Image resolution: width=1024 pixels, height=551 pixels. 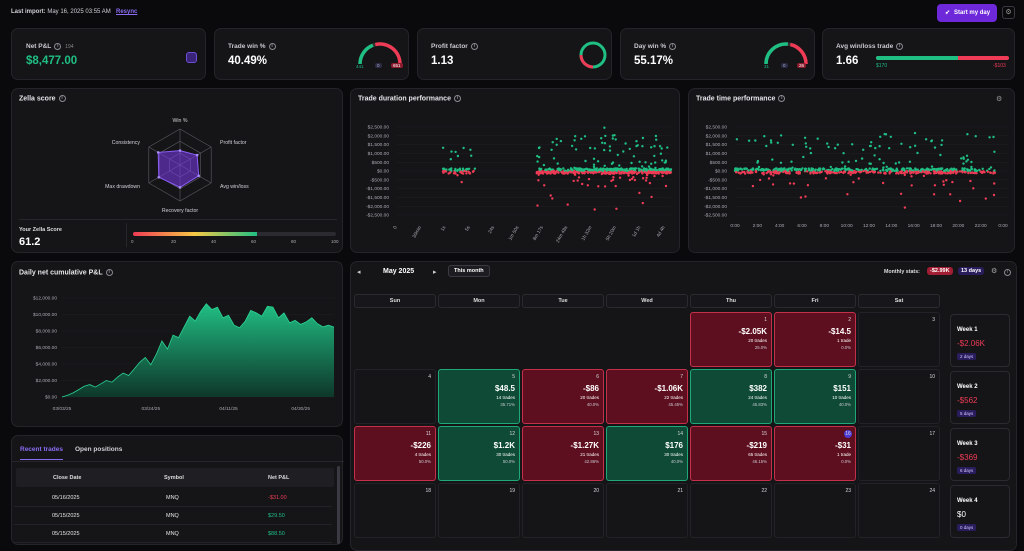 I want to click on table-row: 05/15/2025 MNQ $88.50, so click(x=173, y=534).